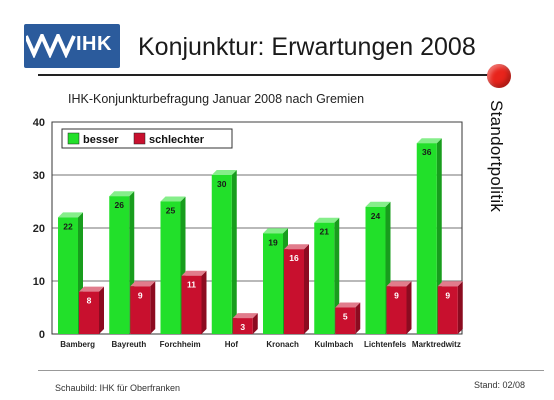  Describe the element at coordinates (345, 317) in the screenshot. I see `data-label: 5` at that location.